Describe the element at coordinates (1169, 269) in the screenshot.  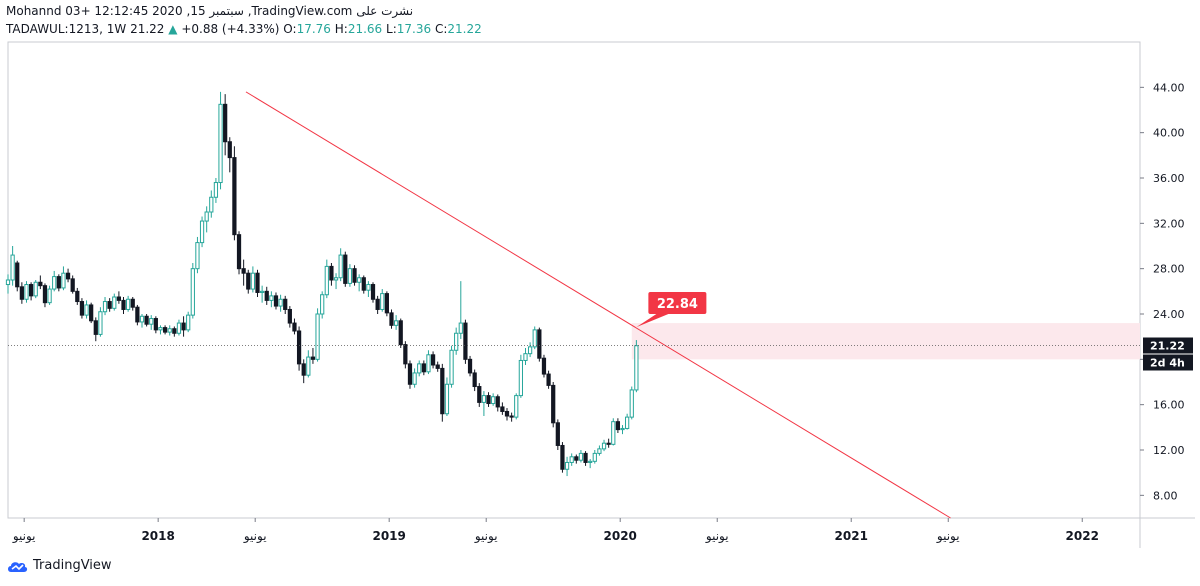
I see `price-tick-label: 28.00` at that location.